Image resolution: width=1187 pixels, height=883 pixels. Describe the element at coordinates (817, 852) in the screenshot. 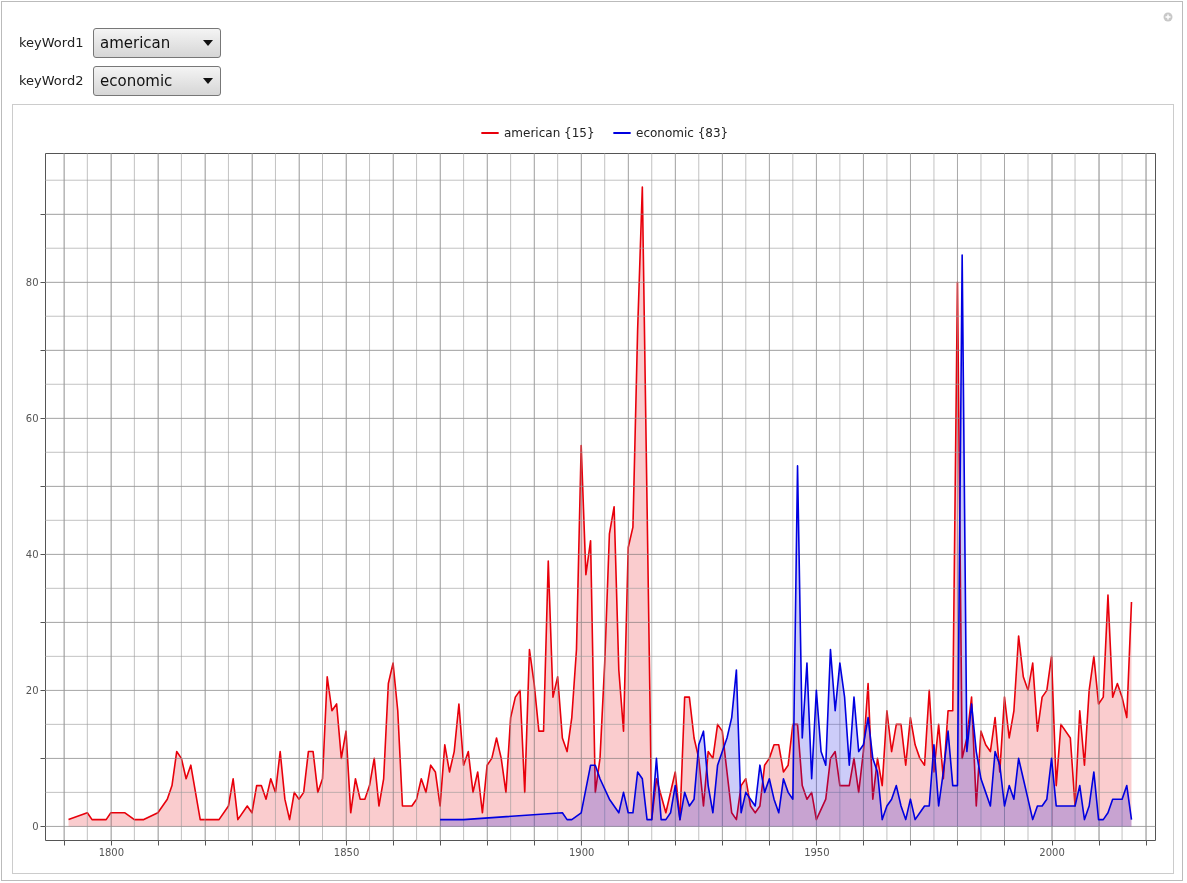

I see `x-tick-label: 1950` at that location.